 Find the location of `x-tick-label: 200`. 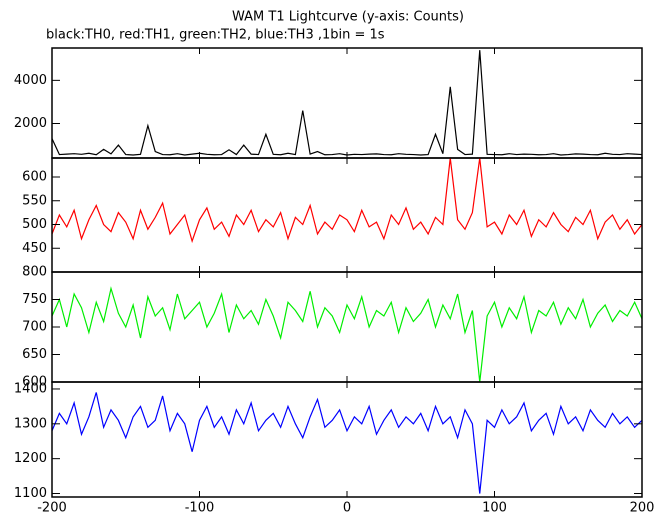

x-tick-label: 200 is located at coordinates (642, 508).